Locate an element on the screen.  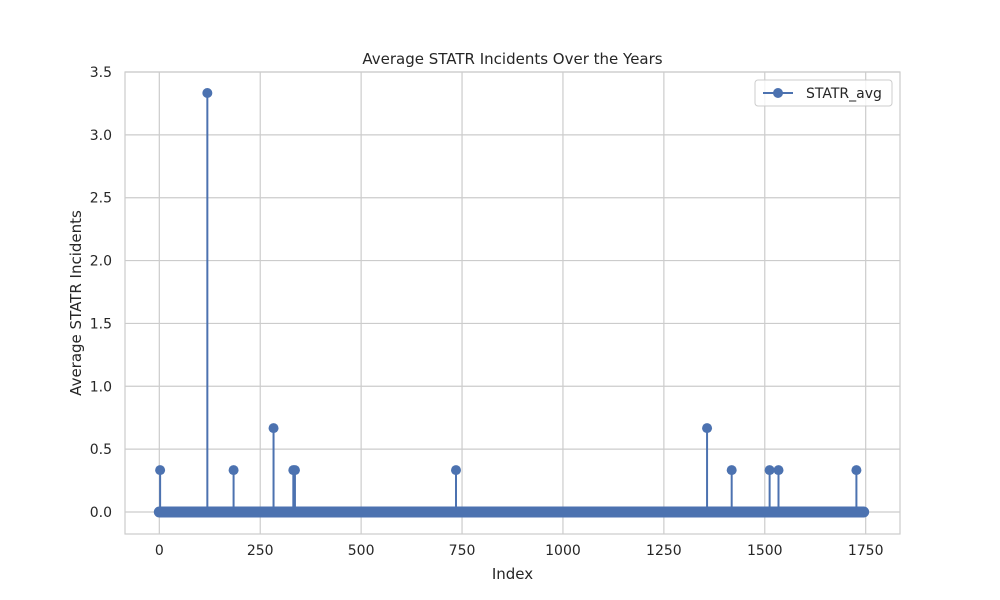
x-tick-label: 0 is located at coordinates (159, 551).